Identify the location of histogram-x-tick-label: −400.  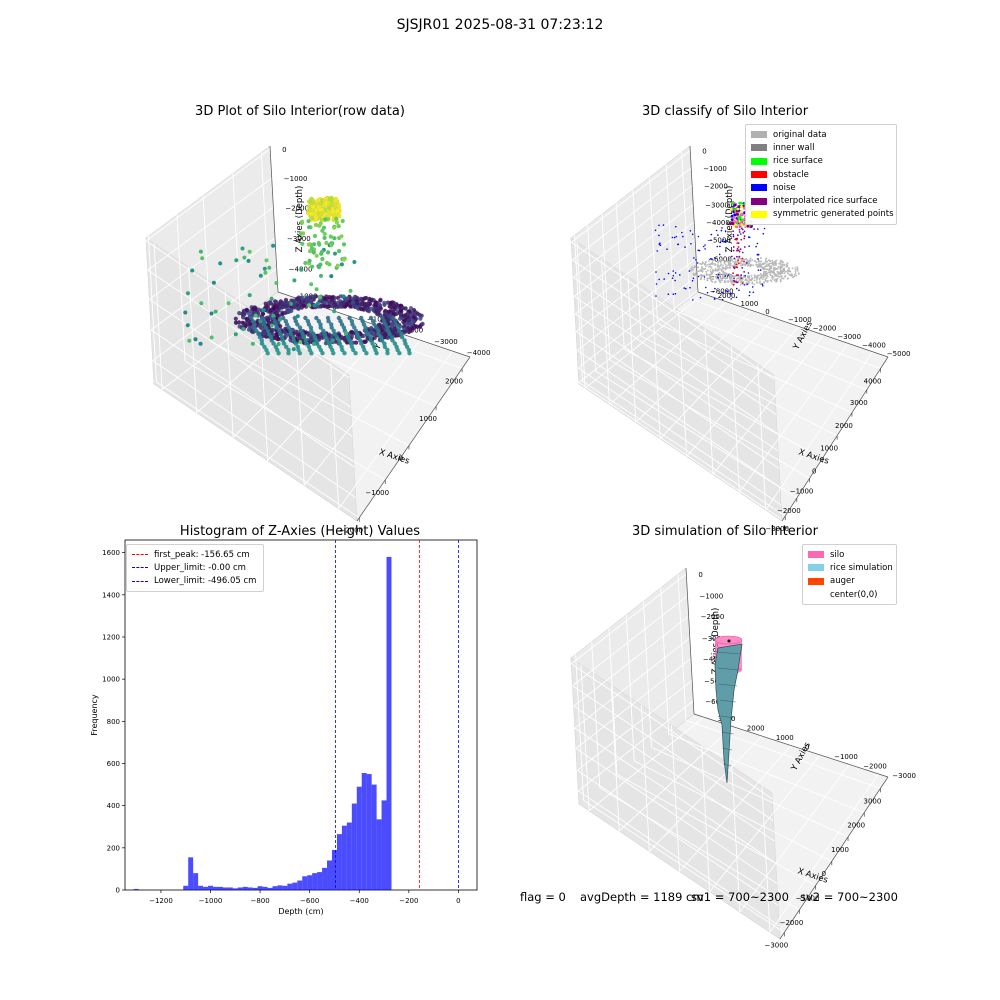
(359, 901).